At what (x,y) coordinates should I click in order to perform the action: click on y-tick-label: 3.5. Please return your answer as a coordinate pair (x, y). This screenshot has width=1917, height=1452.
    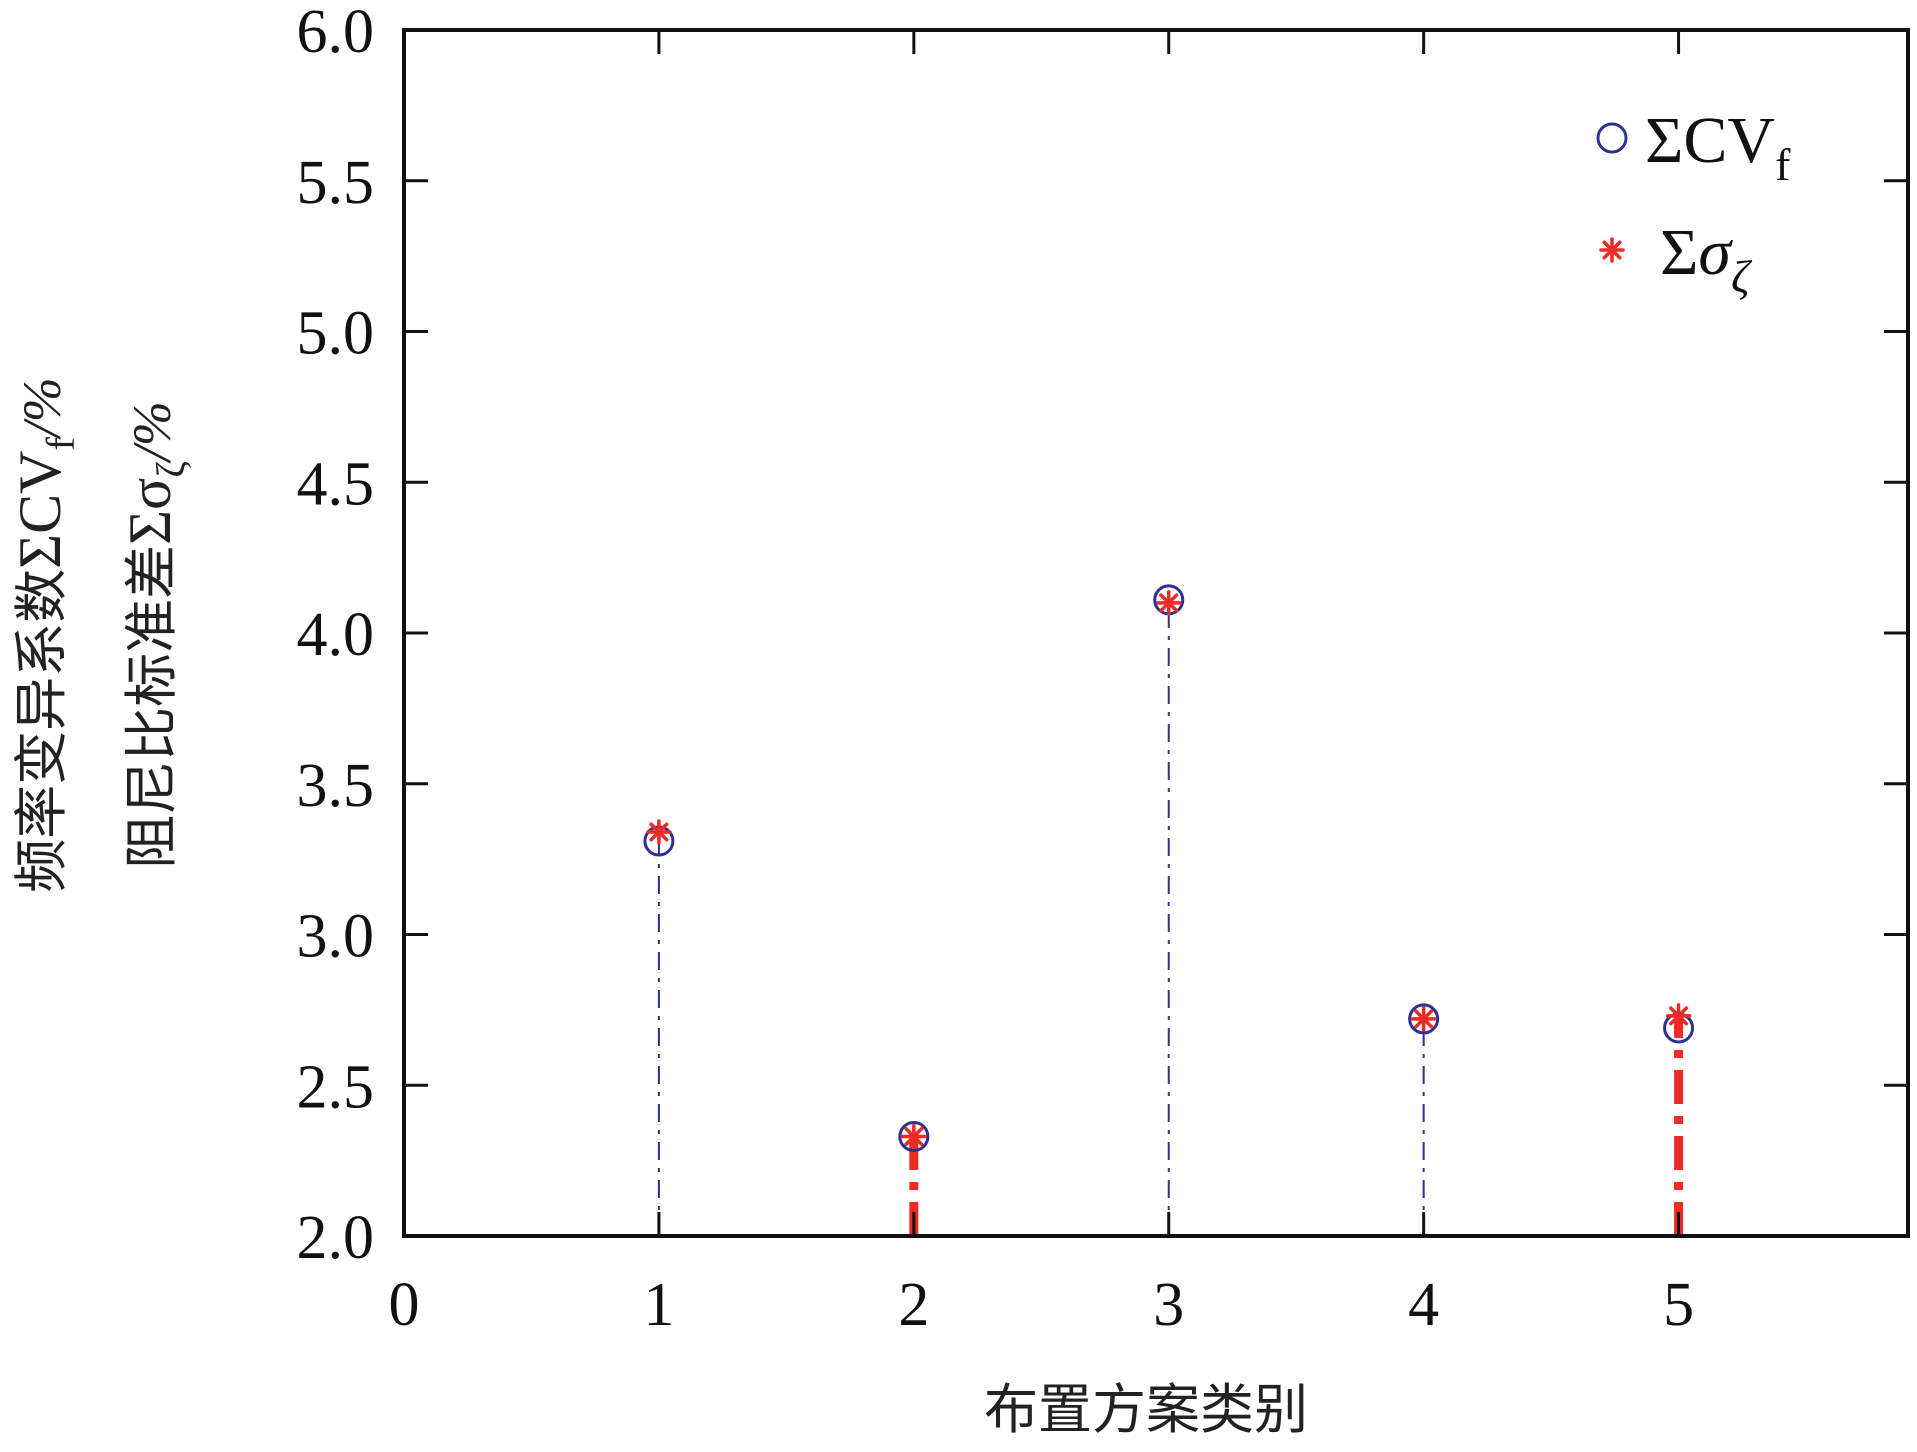
    Looking at the image, I should click on (336, 786).